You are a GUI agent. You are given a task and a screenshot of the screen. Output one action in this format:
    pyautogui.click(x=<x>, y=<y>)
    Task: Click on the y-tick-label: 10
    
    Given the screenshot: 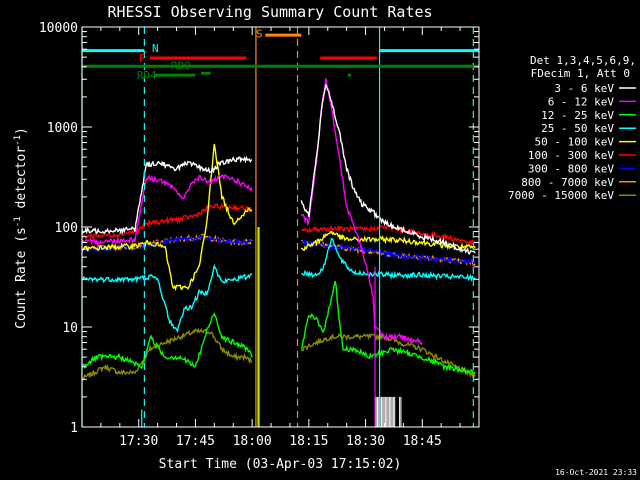 What is the action you would take?
    pyautogui.click(x=70, y=328)
    